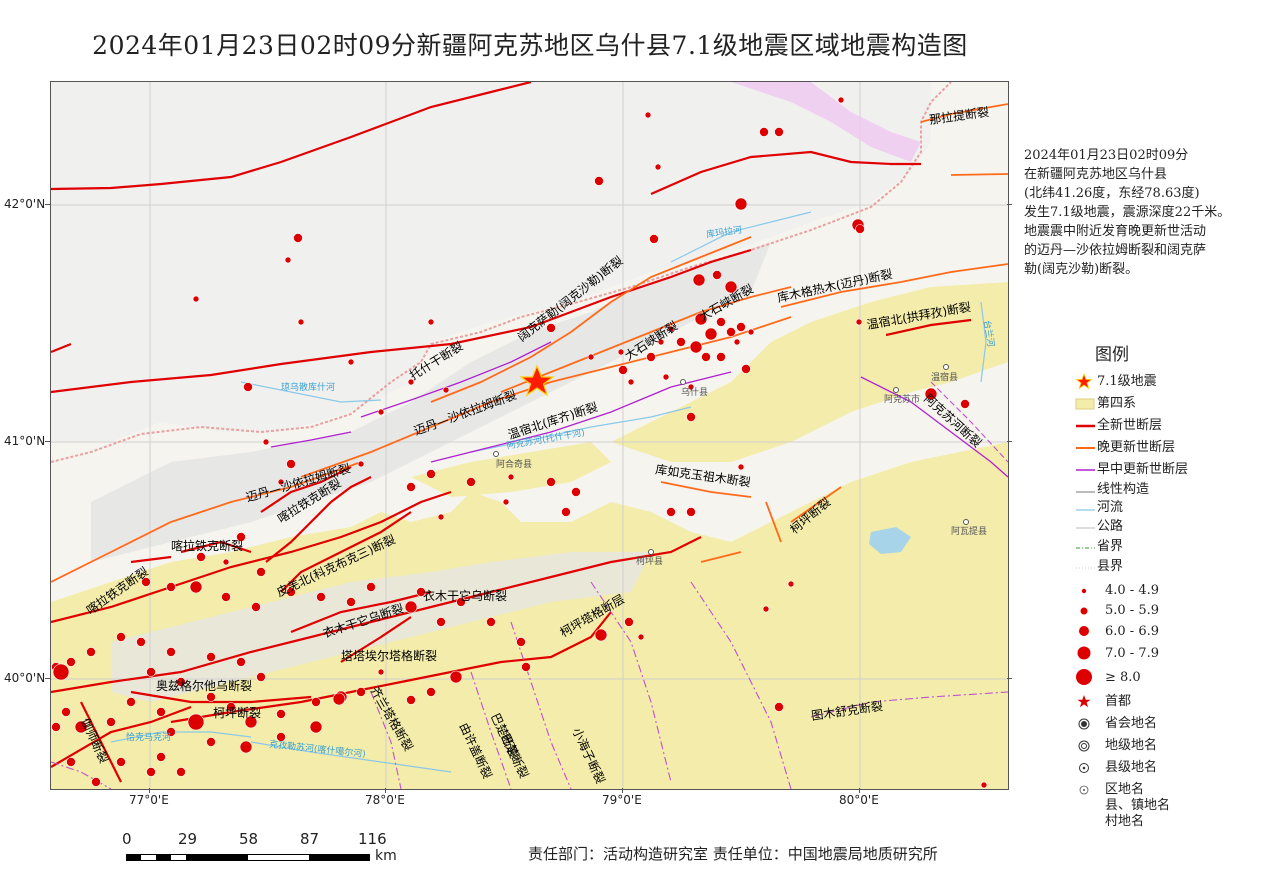  I want to click on scale-unit: km, so click(386, 856).